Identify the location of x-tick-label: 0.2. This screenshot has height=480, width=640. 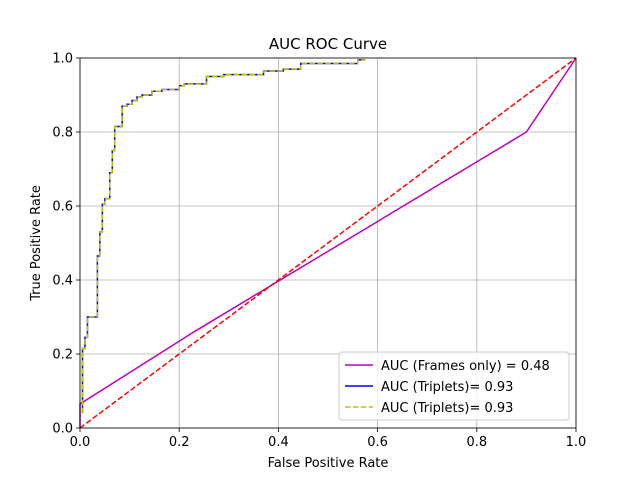
(179, 442).